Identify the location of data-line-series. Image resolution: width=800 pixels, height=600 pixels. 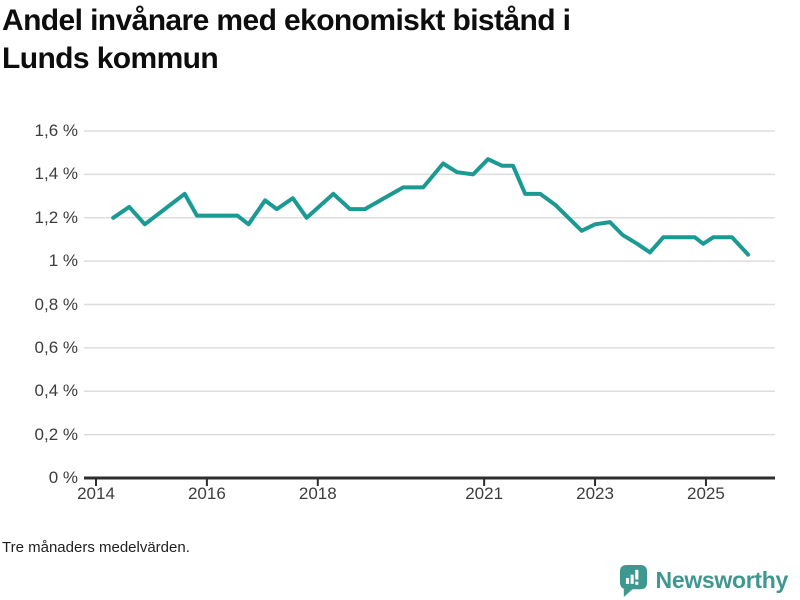
(431, 207).